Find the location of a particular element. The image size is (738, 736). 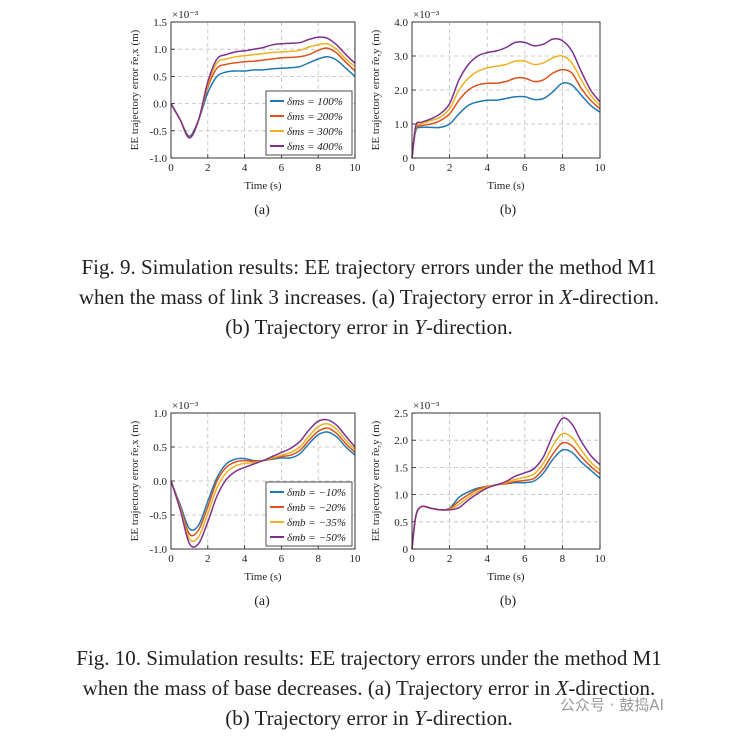

fig10a-xtick-label: 8 is located at coordinates (318, 559).